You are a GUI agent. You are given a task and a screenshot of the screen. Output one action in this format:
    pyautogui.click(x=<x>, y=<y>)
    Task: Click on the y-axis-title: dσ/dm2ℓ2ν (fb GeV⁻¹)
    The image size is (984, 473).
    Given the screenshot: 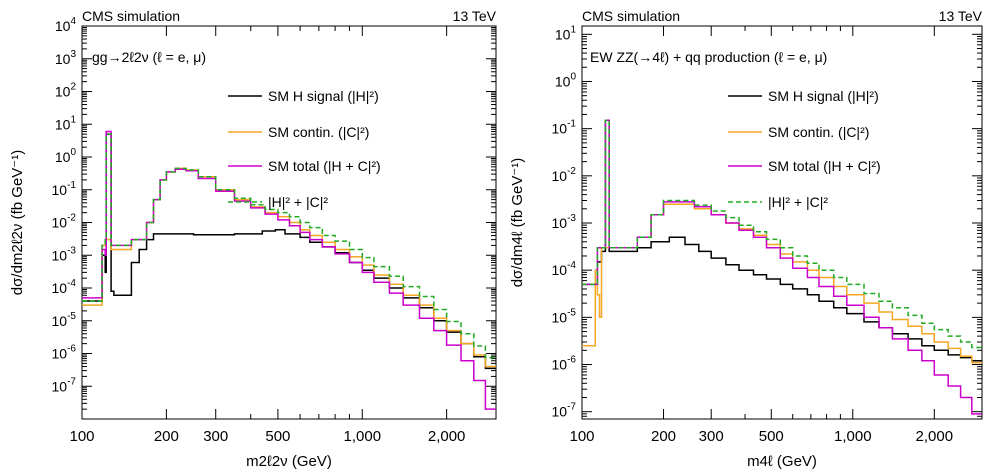 What is the action you would take?
    pyautogui.click(x=17, y=222)
    